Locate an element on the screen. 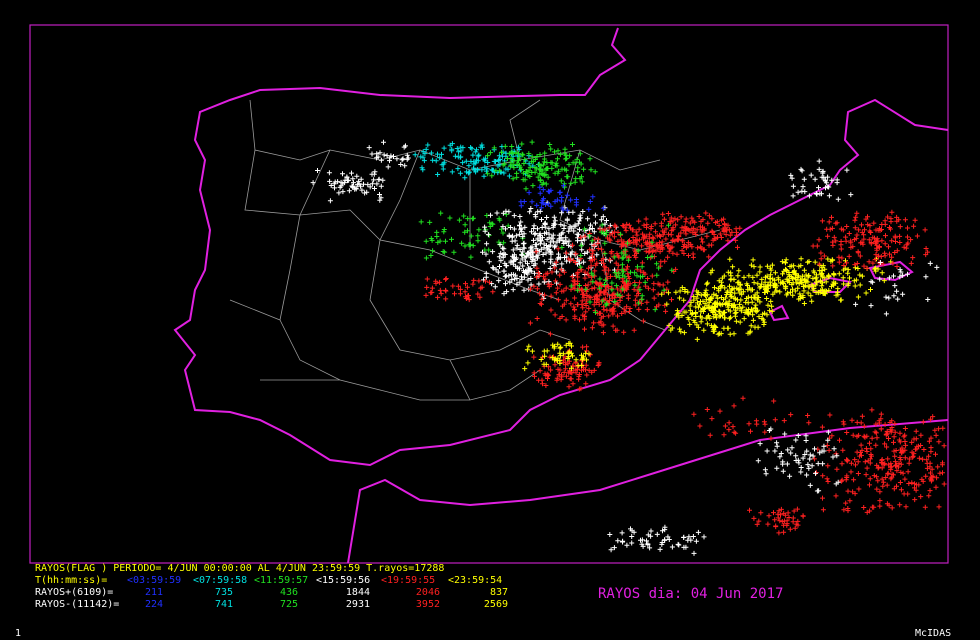 The width and height of the screenshot is (980, 640). negative-count: 2569 is located at coordinates (496, 604).